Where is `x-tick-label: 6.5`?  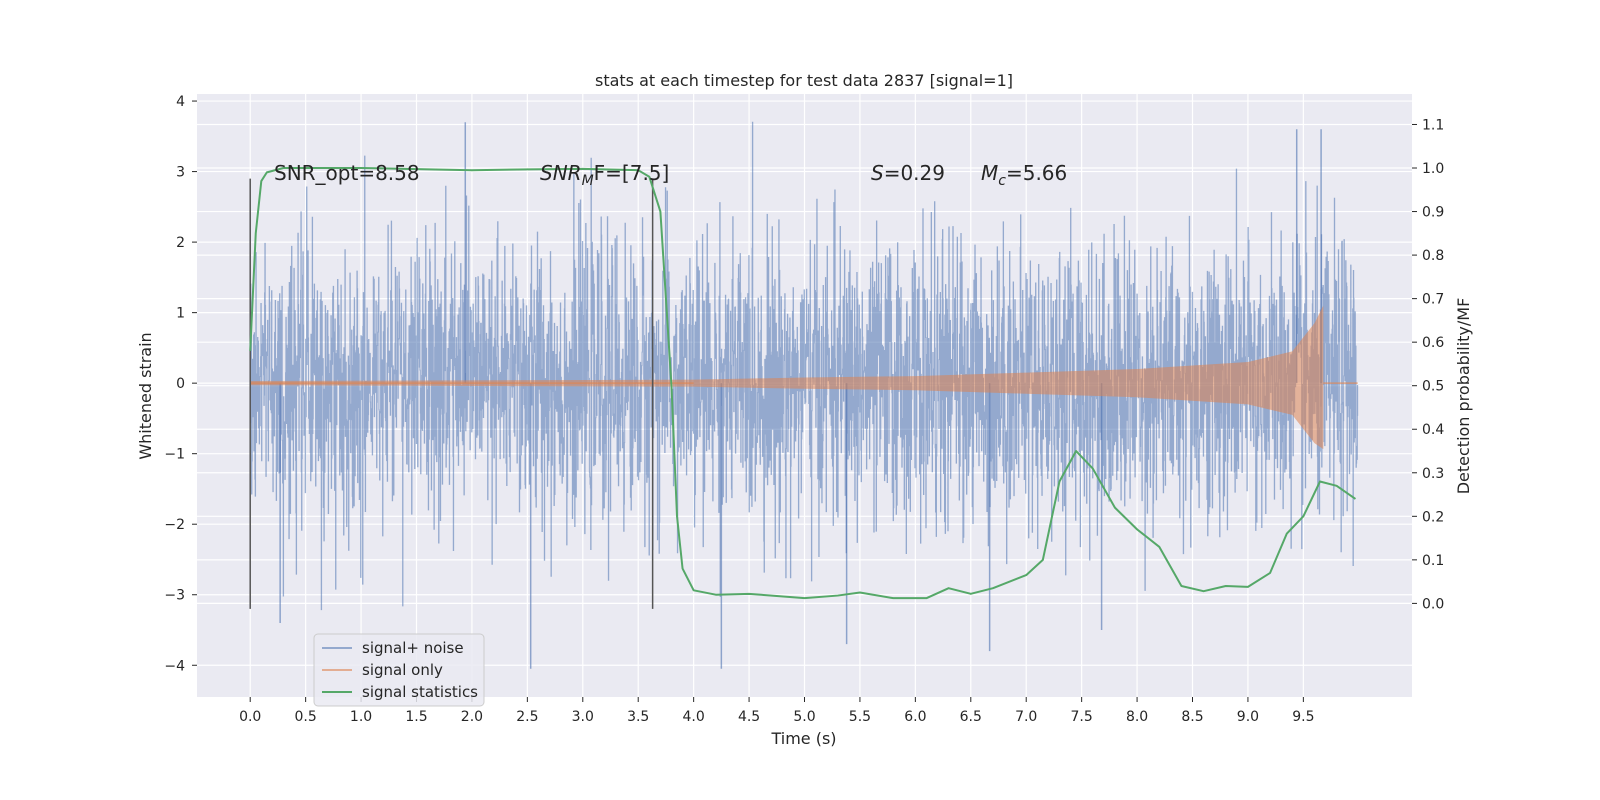 x-tick-label: 6.5 is located at coordinates (971, 717).